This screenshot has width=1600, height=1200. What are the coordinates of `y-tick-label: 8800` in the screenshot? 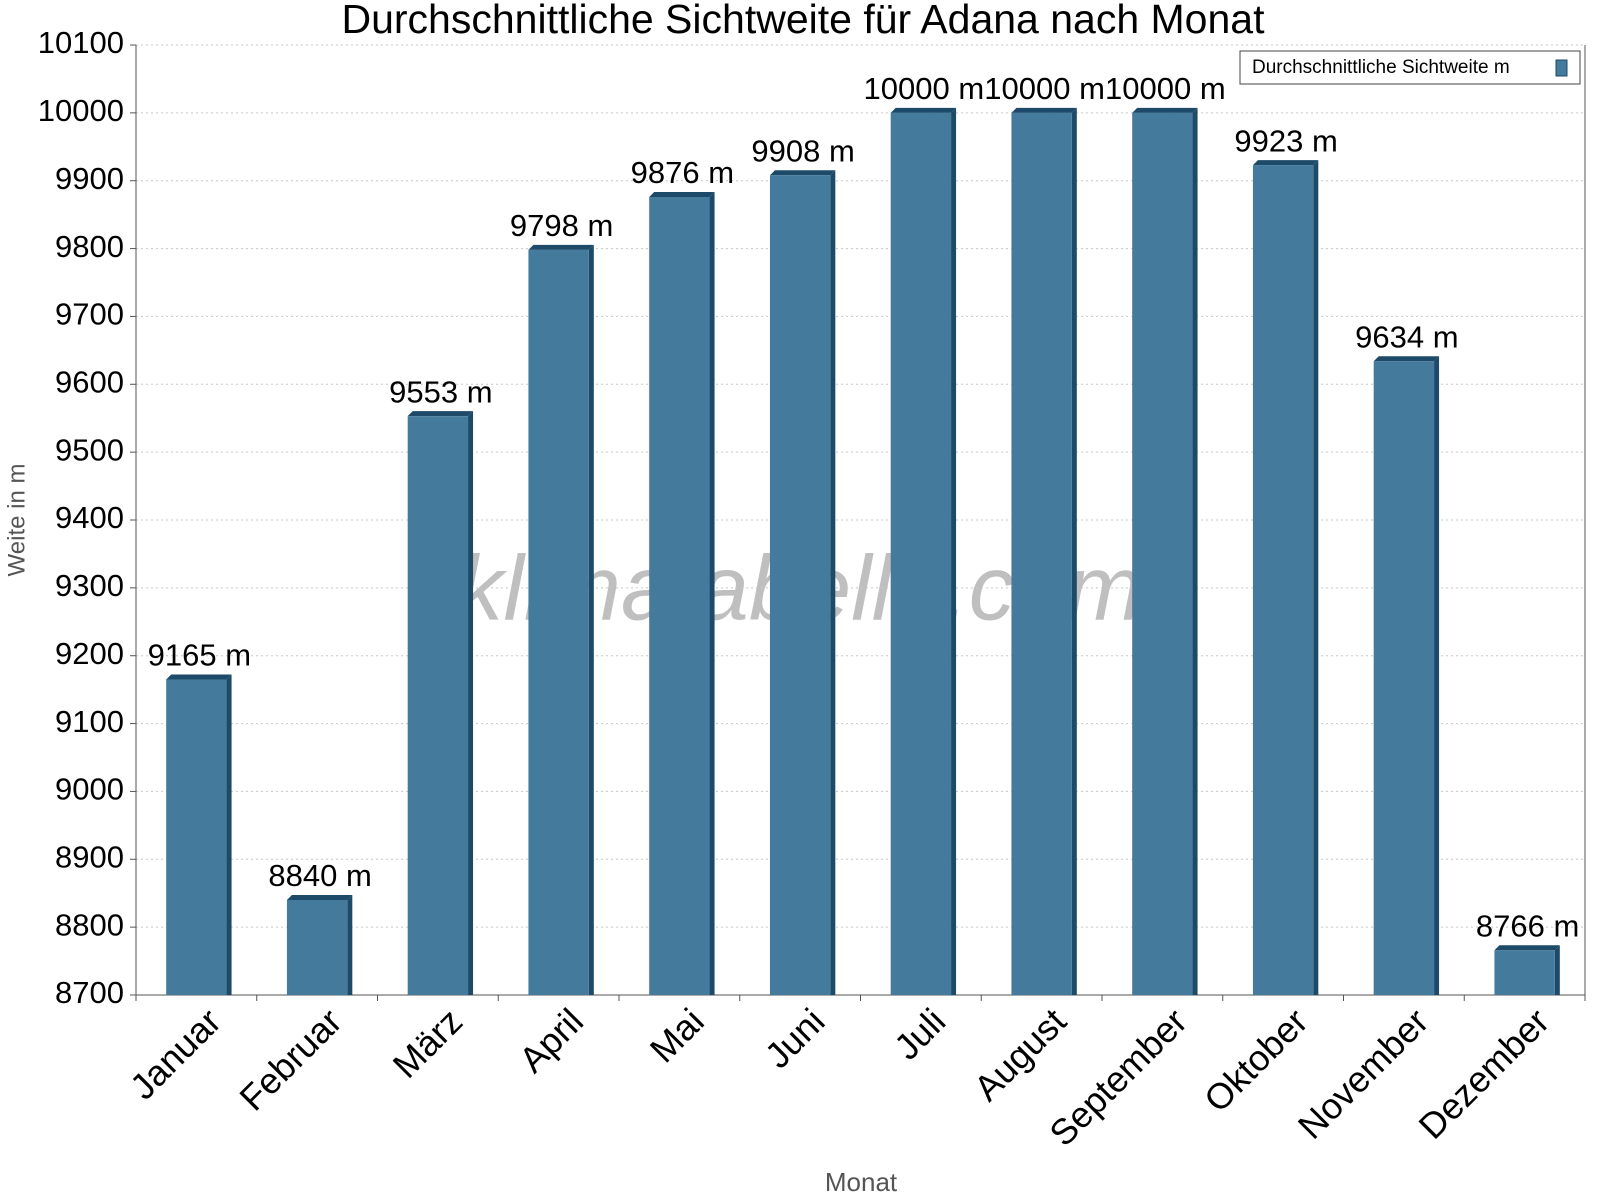 It's located at (89, 924).